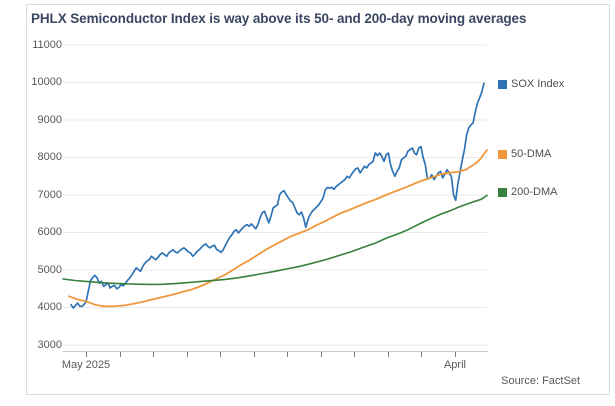  I want to click on y-axis-label: 3000, so click(49, 344).